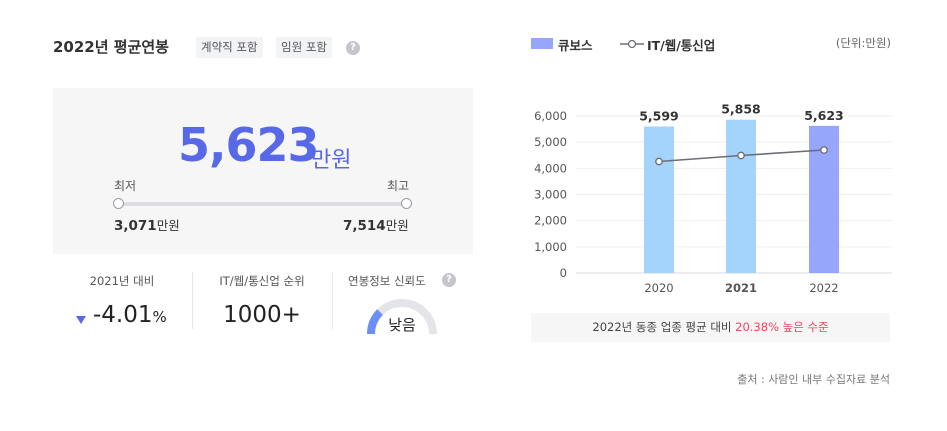 Image resolution: width=947 pixels, height=431 pixels. Describe the element at coordinates (331, 160) in the screenshot. I see `average-salary-unit: 만원` at that location.